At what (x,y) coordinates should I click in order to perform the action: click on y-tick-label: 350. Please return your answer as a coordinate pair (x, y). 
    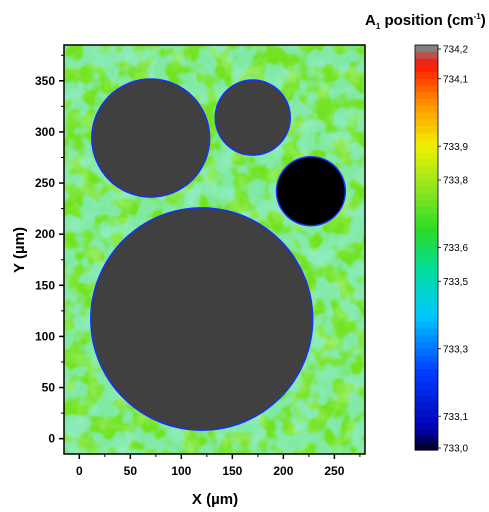
    Looking at the image, I should click on (45, 81).